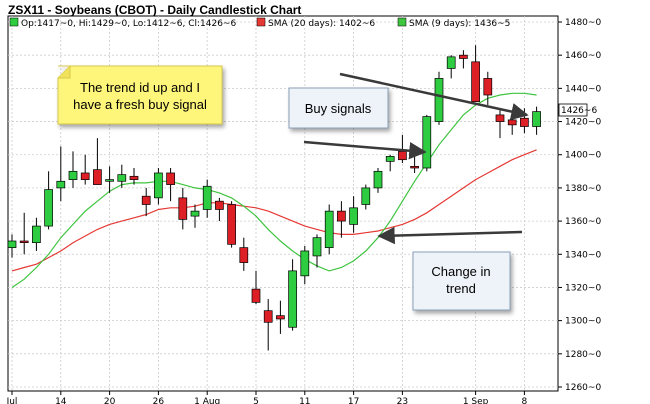 The width and height of the screenshot is (650, 404). I want to click on note-buy-signals: Buy signals, so click(338, 108).